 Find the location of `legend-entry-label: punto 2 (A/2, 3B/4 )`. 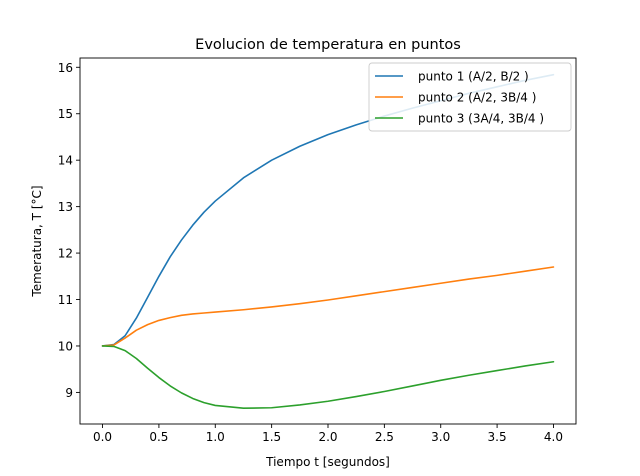

legend-entry-label: punto 2 (A/2, 3B/4 ) is located at coordinates (477, 98).